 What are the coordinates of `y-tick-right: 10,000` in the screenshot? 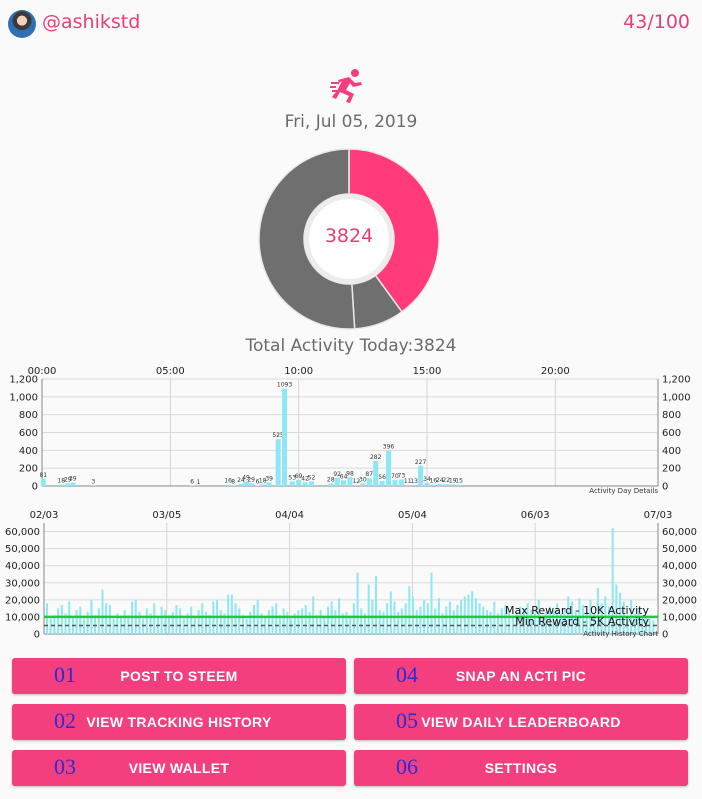 It's located at (679, 617).